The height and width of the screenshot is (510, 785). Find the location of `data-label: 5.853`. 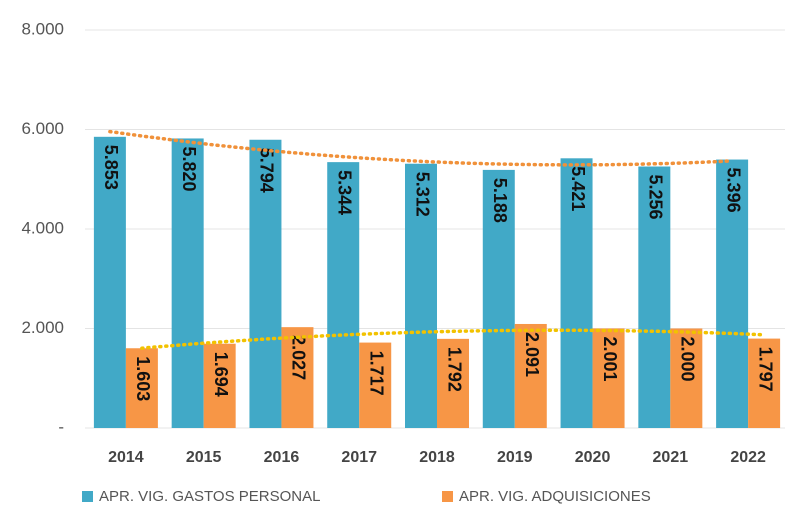

data-label: 5.853 is located at coordinates (111, 167).